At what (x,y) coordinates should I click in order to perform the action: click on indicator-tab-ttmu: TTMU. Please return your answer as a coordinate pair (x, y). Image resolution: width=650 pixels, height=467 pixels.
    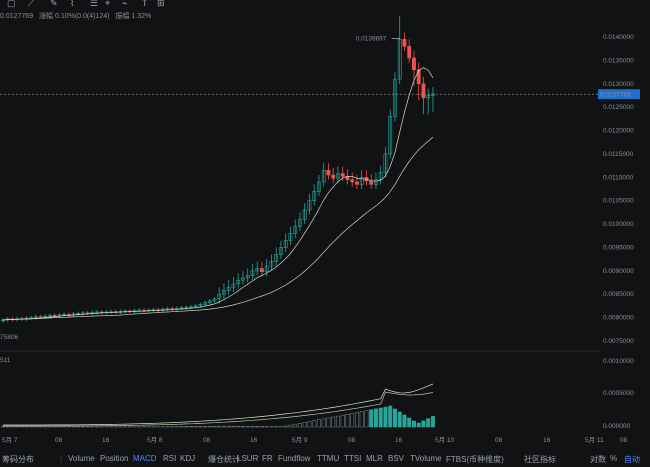
    Looking at the image, I should click on (328, 458).